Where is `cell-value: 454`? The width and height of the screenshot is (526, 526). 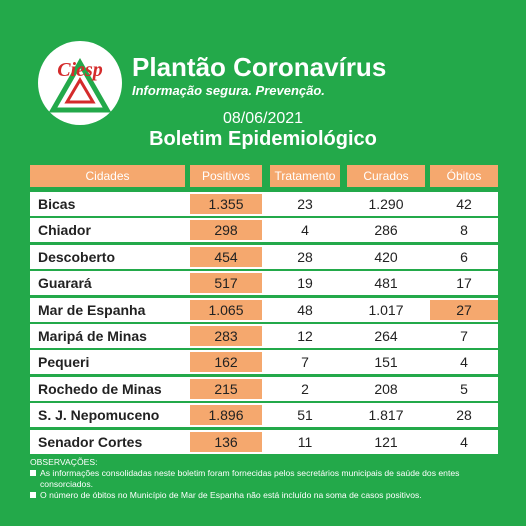 cell-value: 454 is located at coordinates (226, 256).